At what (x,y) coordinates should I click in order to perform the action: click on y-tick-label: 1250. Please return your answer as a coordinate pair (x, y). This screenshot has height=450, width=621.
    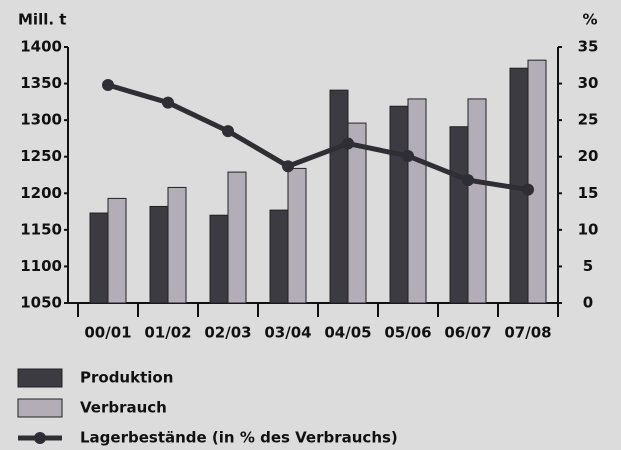
    Looking at the image, I should click on (41, 156).